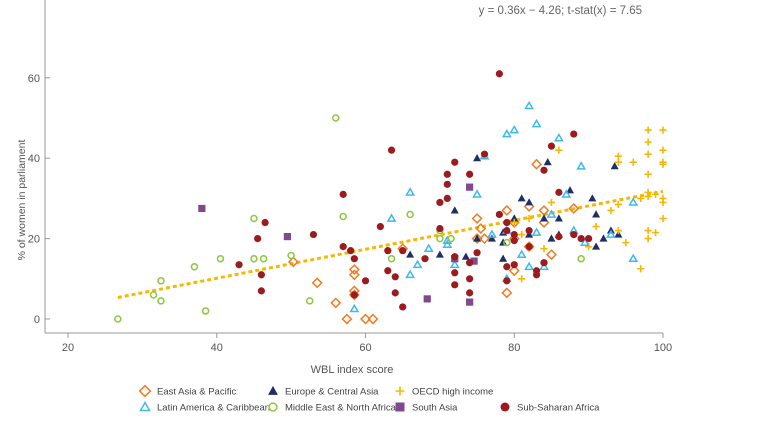 Image resolution: width=783 pixels, height=421 pixels. I want to click on y-axis-title: % of women in parliament, so click(22, 200).